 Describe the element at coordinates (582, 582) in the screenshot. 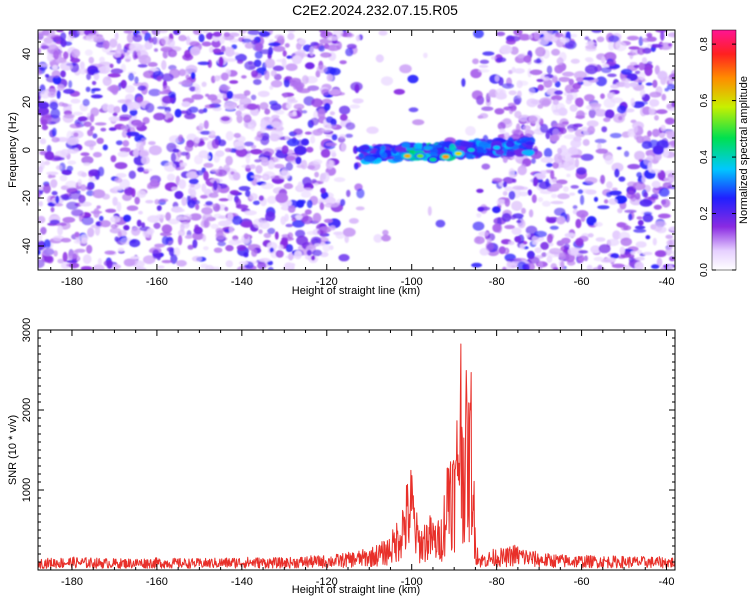

I see `x-tick-label: -60` at that location.